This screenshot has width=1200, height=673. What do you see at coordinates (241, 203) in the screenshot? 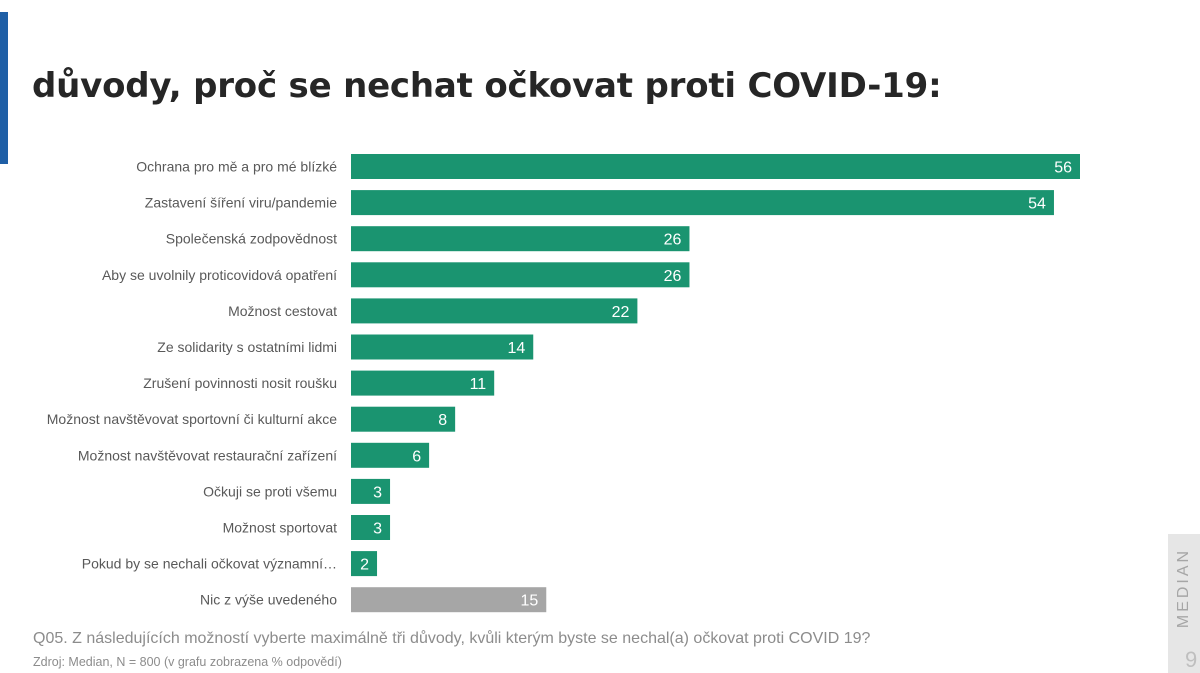
I see `category-label: Zastavení šíření viru/pandemie` at bounding box center [241, 203].